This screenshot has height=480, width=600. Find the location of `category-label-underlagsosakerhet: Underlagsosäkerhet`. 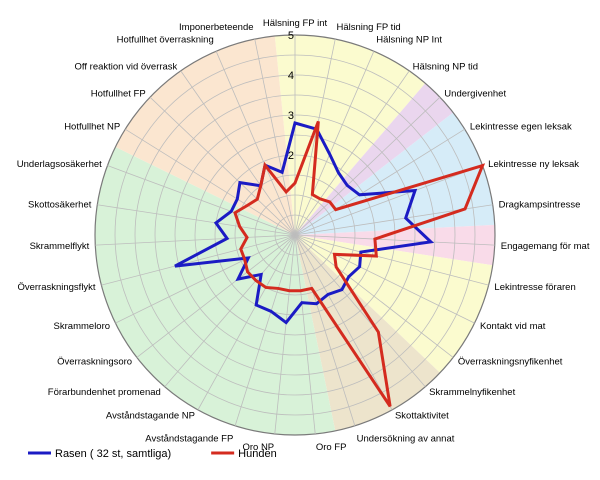

category-label-underlagsosakerhet: Underlagsosäkerhet is located at coordinates (59, 164).